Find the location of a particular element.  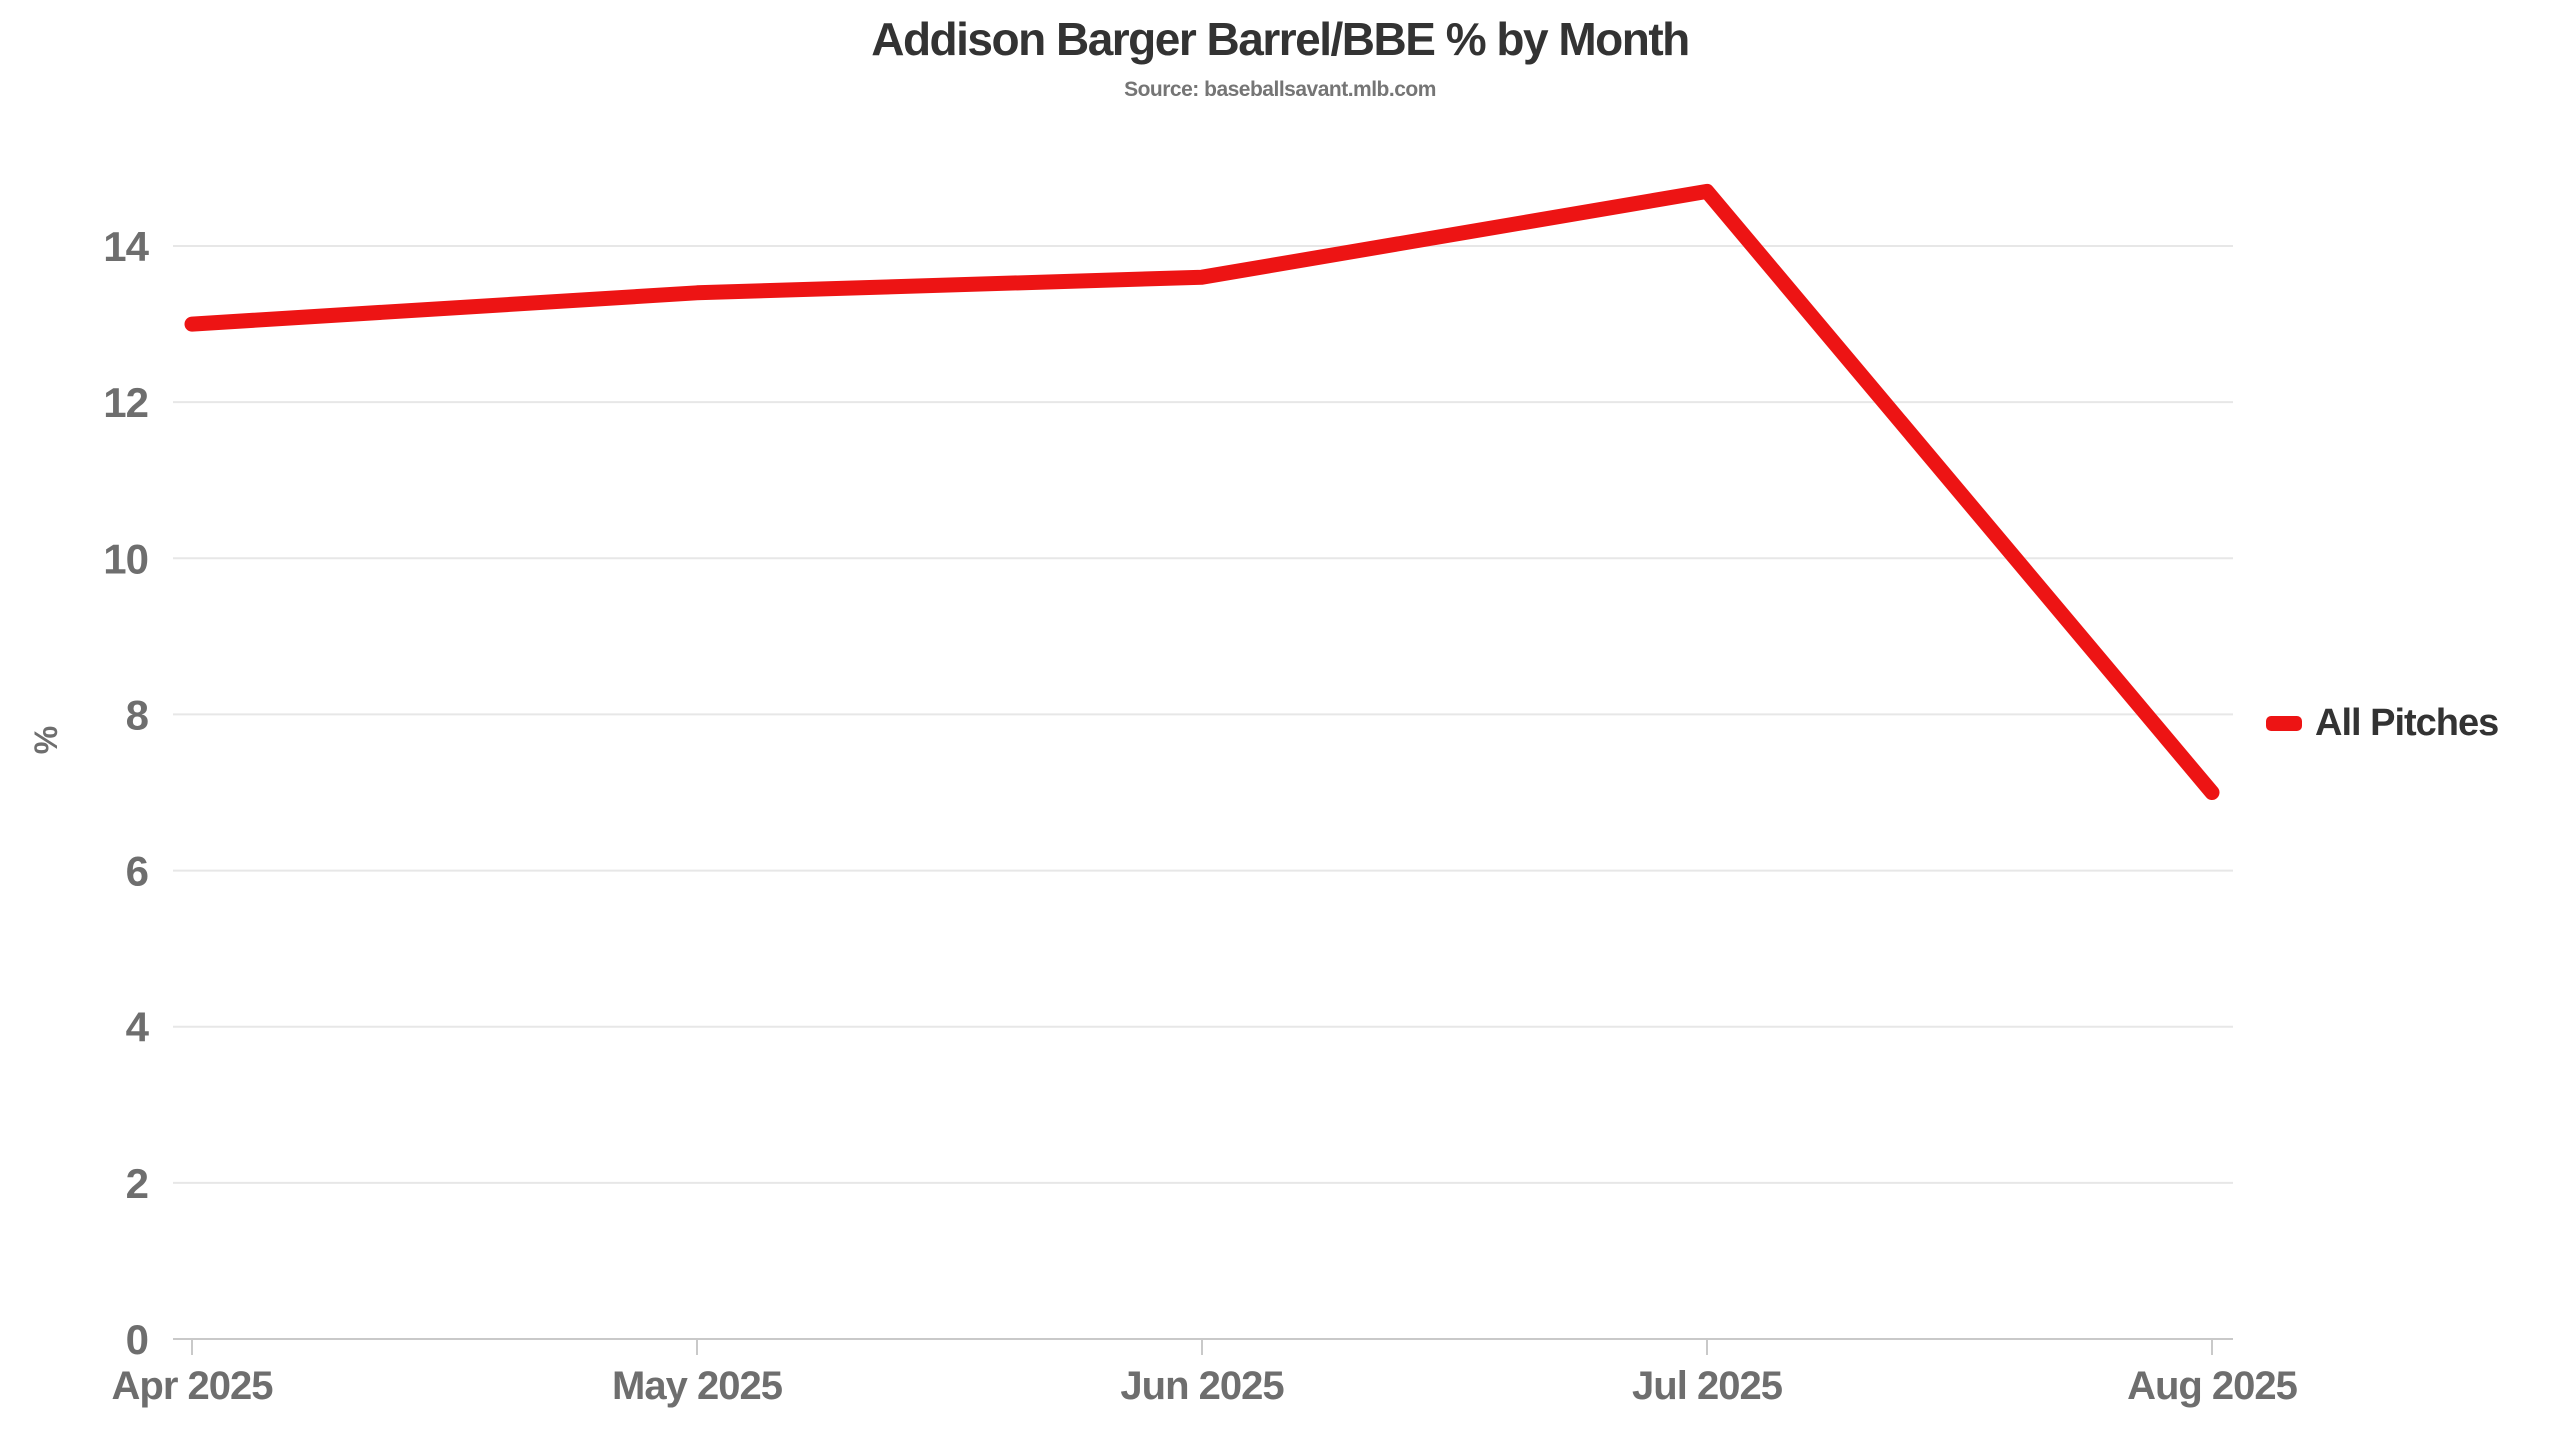

y-tick-label-8: 8 is located at coordinates (137, 714).